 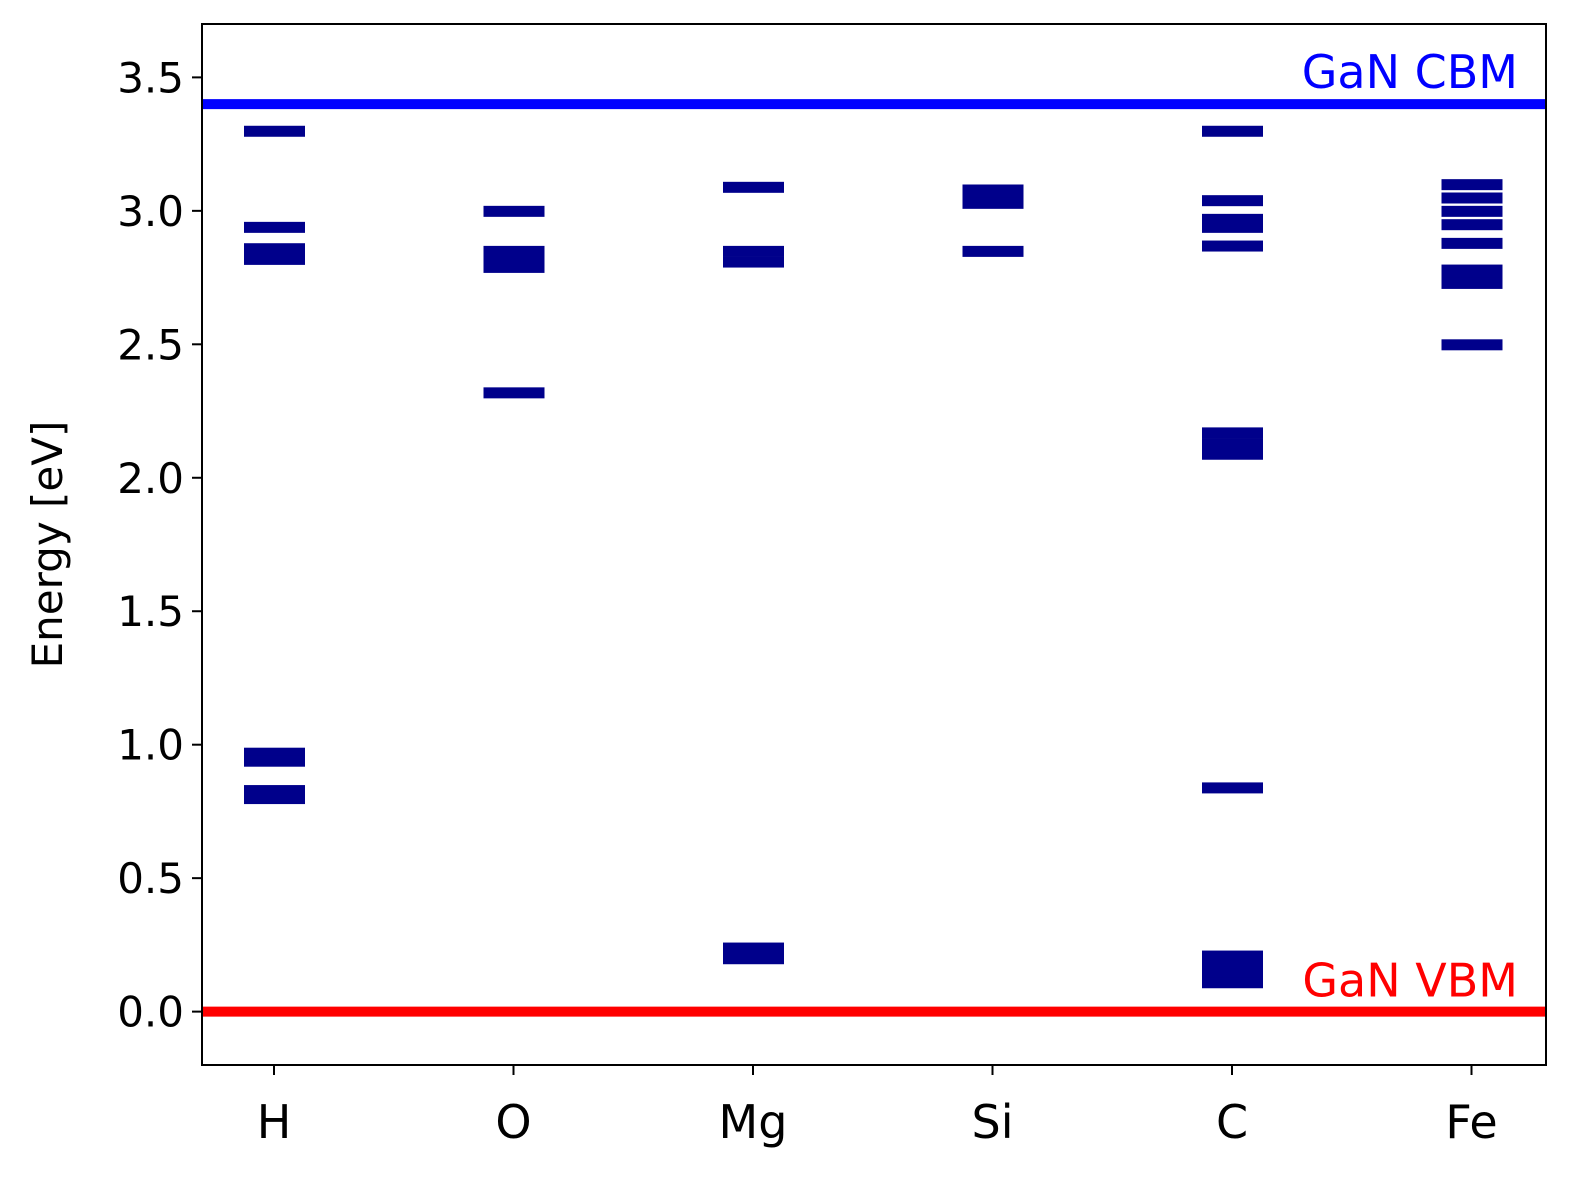 I want to click on levels-mg, so click(x=753, y=573).